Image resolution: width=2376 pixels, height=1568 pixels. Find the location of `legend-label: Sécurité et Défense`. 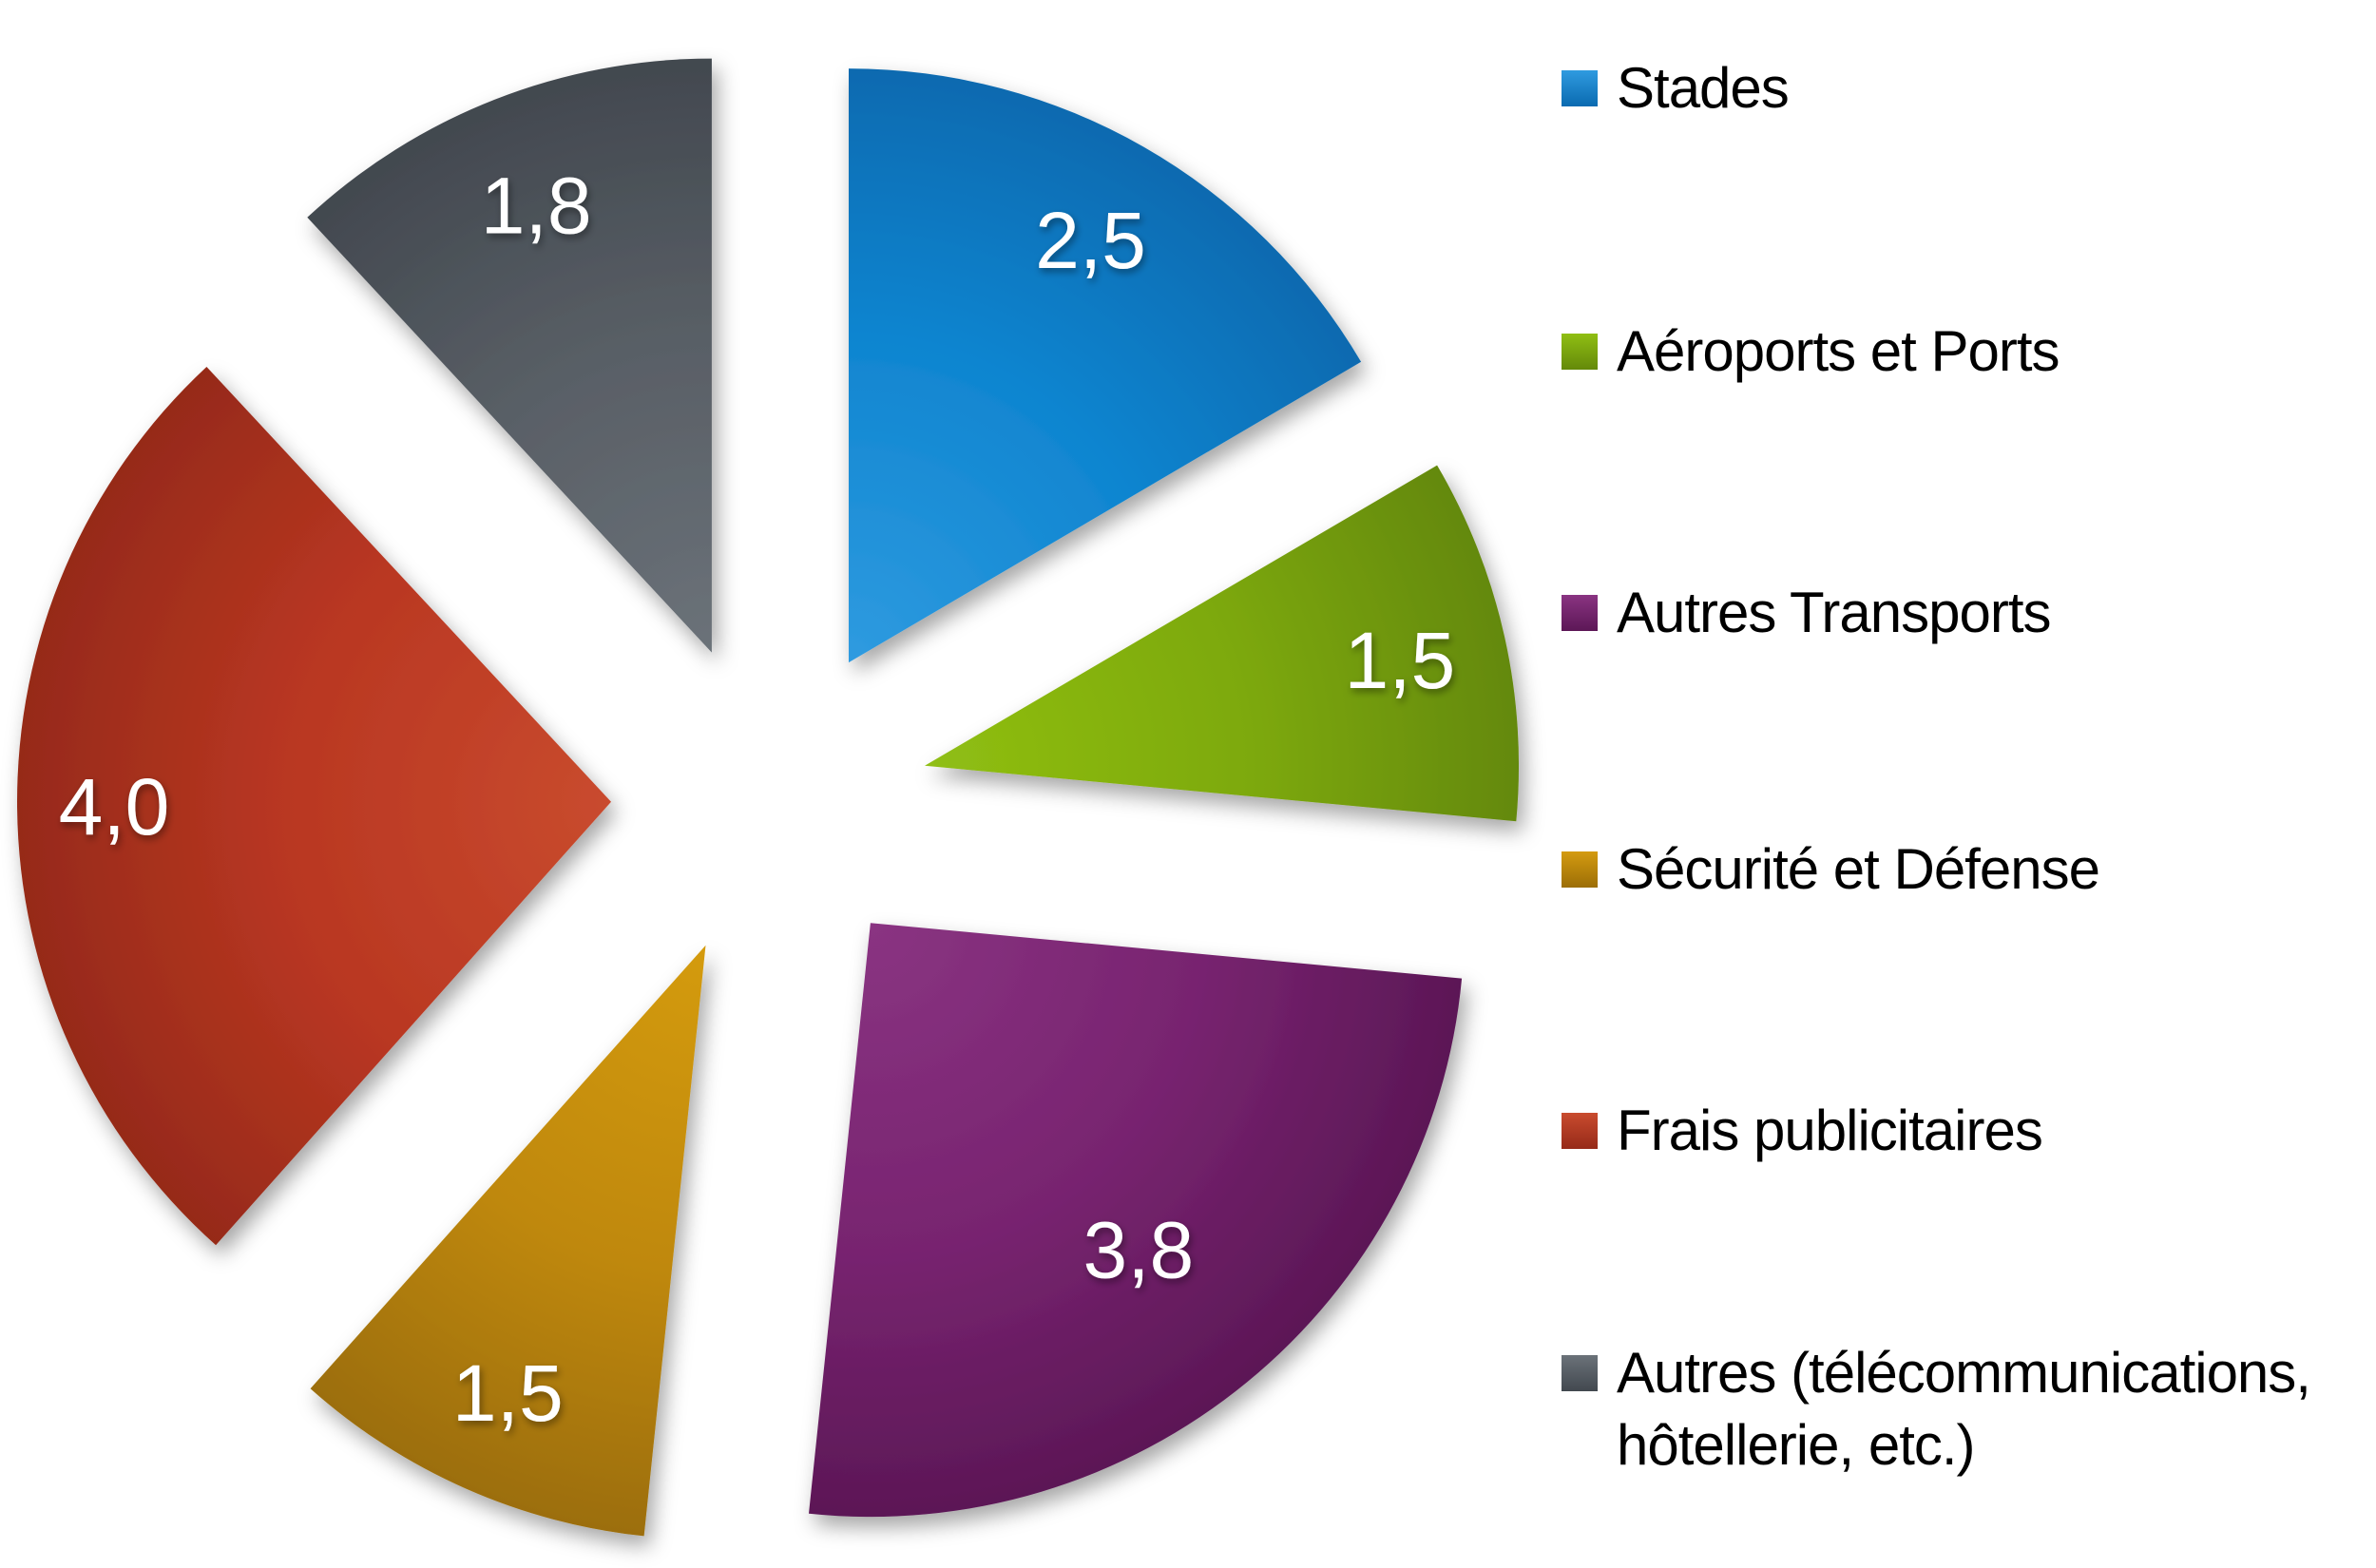

legend-label: Sécurité et Défense is located at coordinates (1858, 869).